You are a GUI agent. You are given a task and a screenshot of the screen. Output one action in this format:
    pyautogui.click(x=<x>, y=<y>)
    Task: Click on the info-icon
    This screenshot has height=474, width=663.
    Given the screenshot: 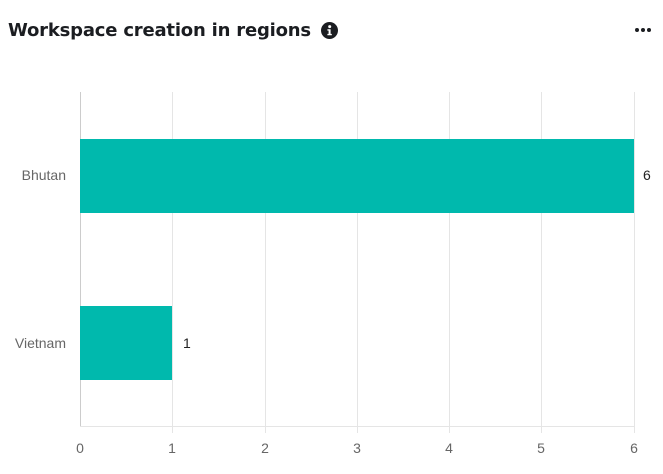 What is the action you would take?
    pyautogui.click(x=329, y=30)
    